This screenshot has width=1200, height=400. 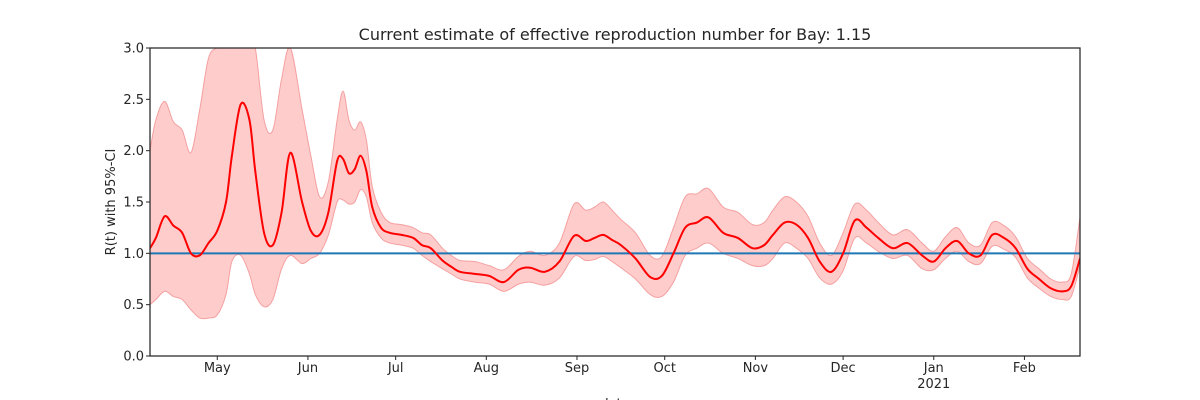 What do you see at coordinates (933, 368) in the screenshot?
I see `x-tick-label: Jan` at bounding box center [933, 368].